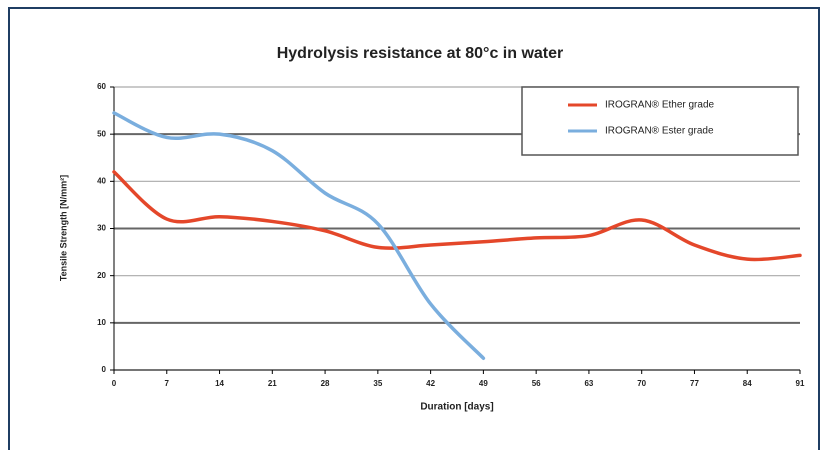  What do you see at coordinates (483, 383) in the screenshot?
I see `x-tick-label: 49` at bounding box center [483, 383].